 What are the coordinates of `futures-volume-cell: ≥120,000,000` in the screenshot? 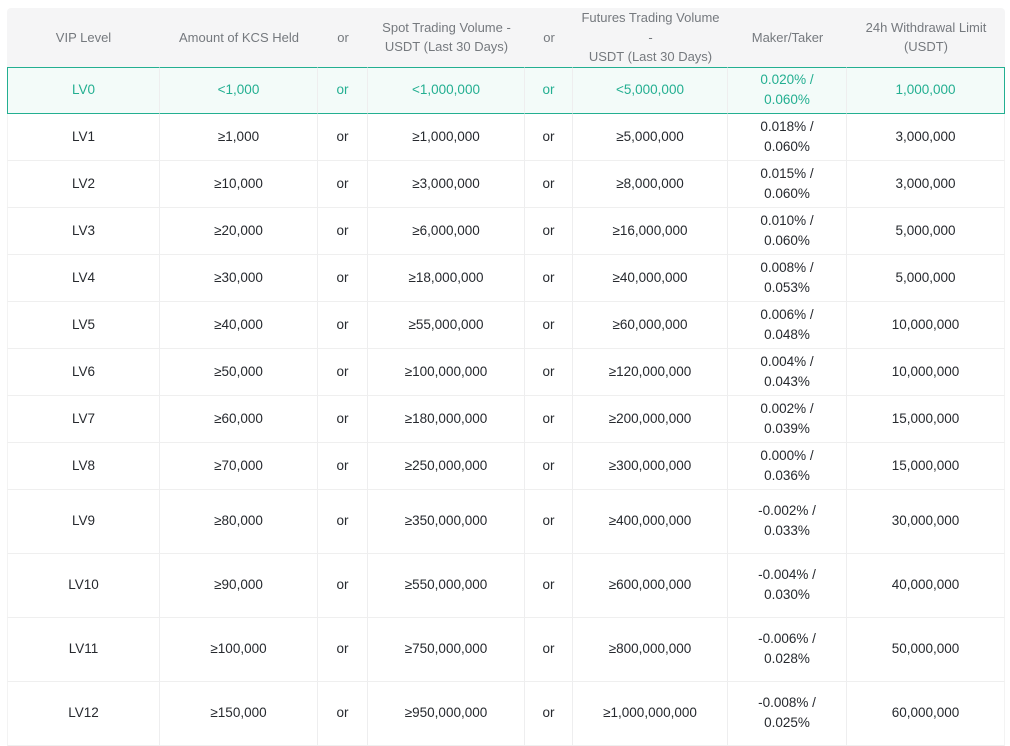 It's located at (650, 372).